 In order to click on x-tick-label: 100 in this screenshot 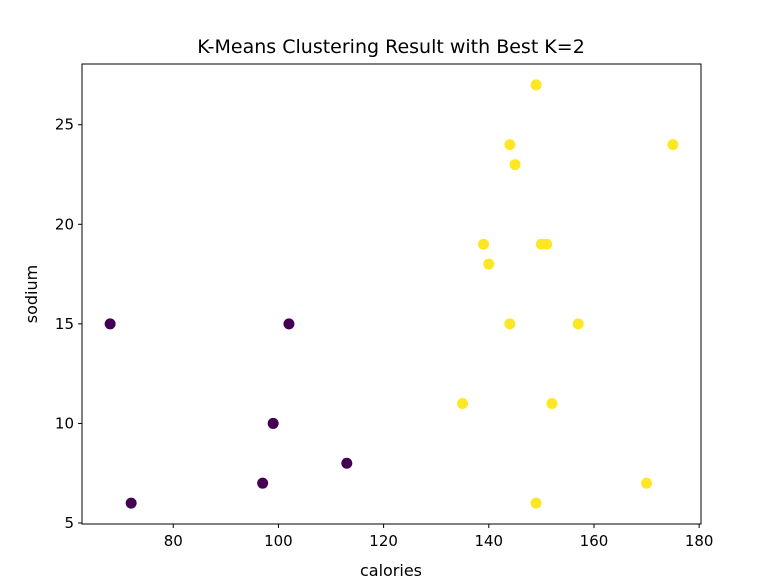, I will do `click(278, 541)`.